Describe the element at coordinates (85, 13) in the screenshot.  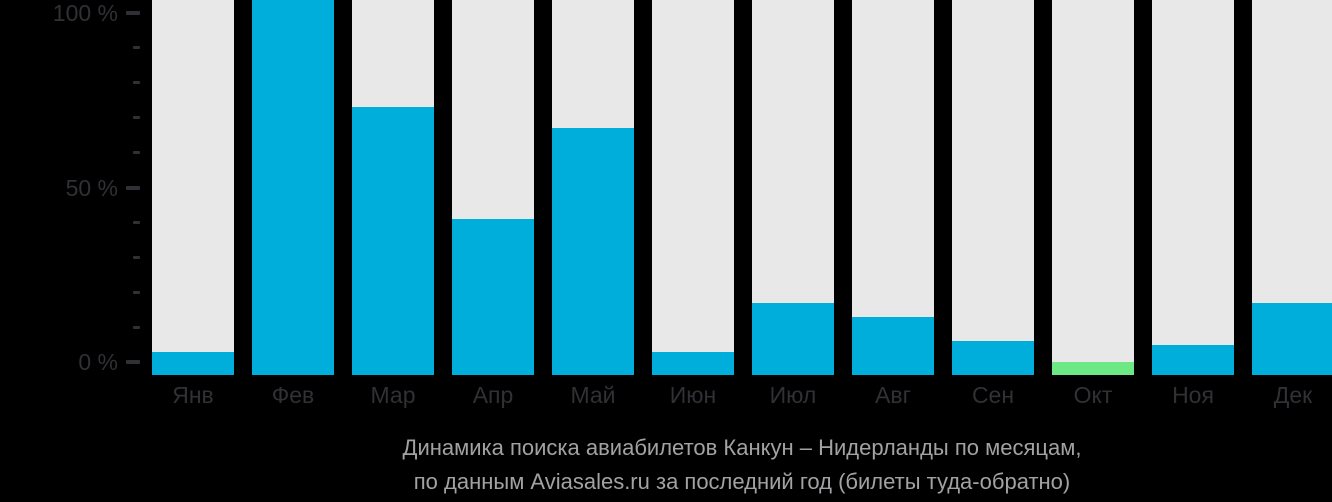
I see `y-tick-label: 100 %` at that location.